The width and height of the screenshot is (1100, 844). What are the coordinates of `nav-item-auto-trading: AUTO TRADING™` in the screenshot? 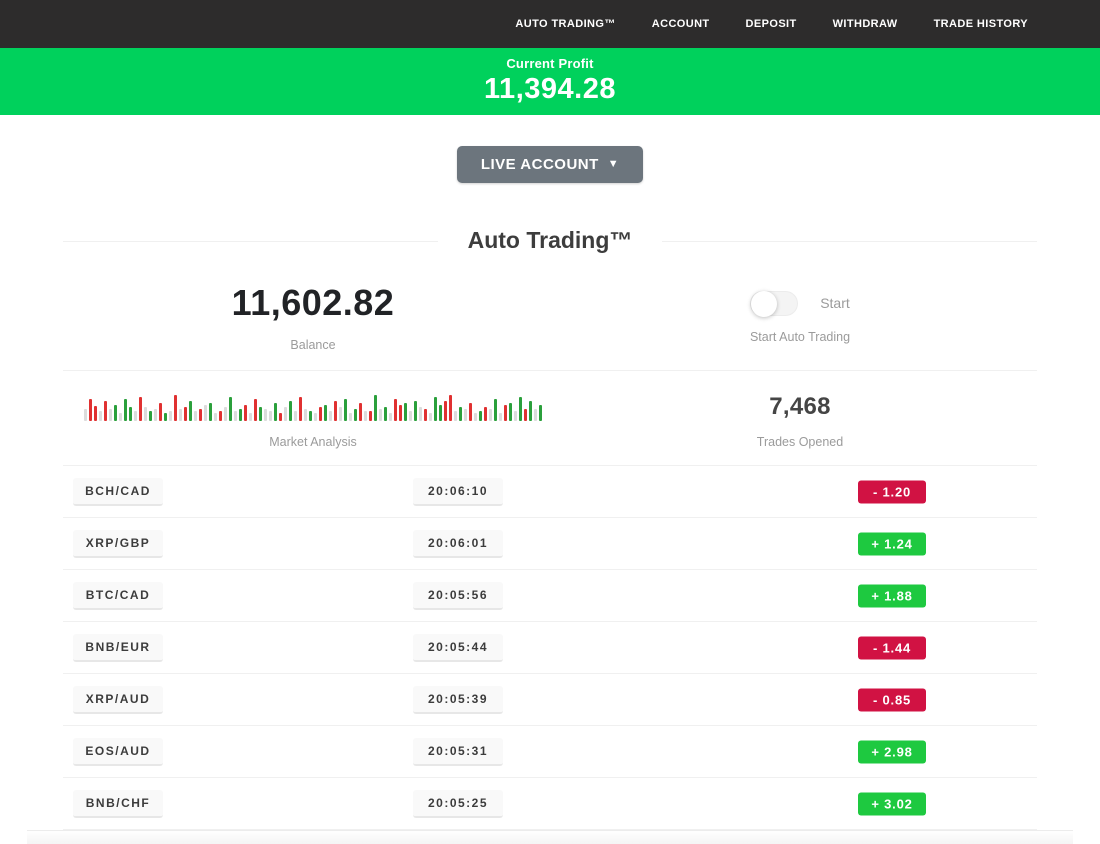 It's located at (565, 24).